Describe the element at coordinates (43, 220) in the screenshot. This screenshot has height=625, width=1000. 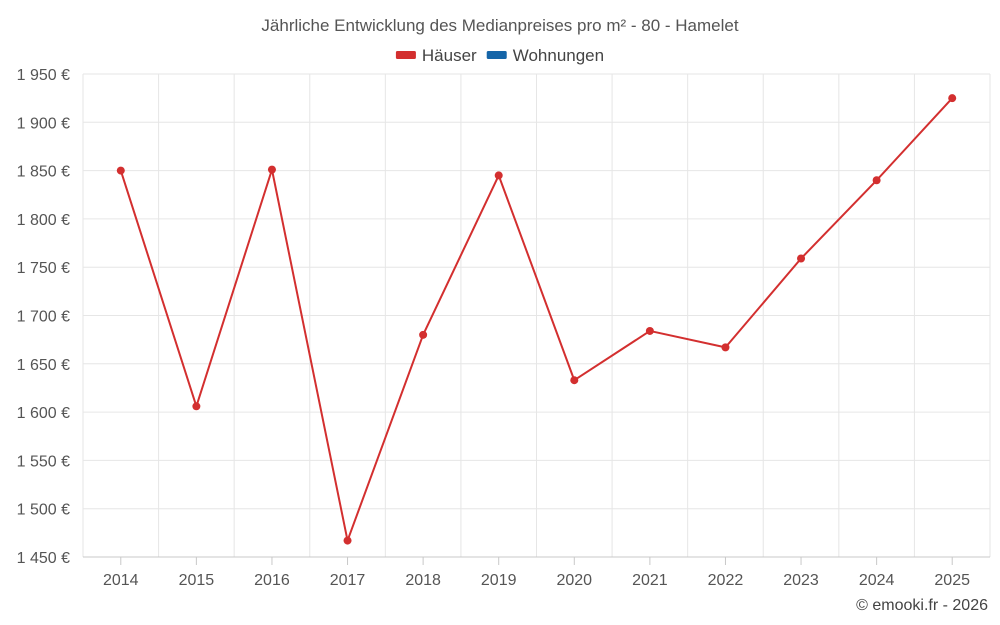
I see `y-tick-label: 1 800 €` at that location.